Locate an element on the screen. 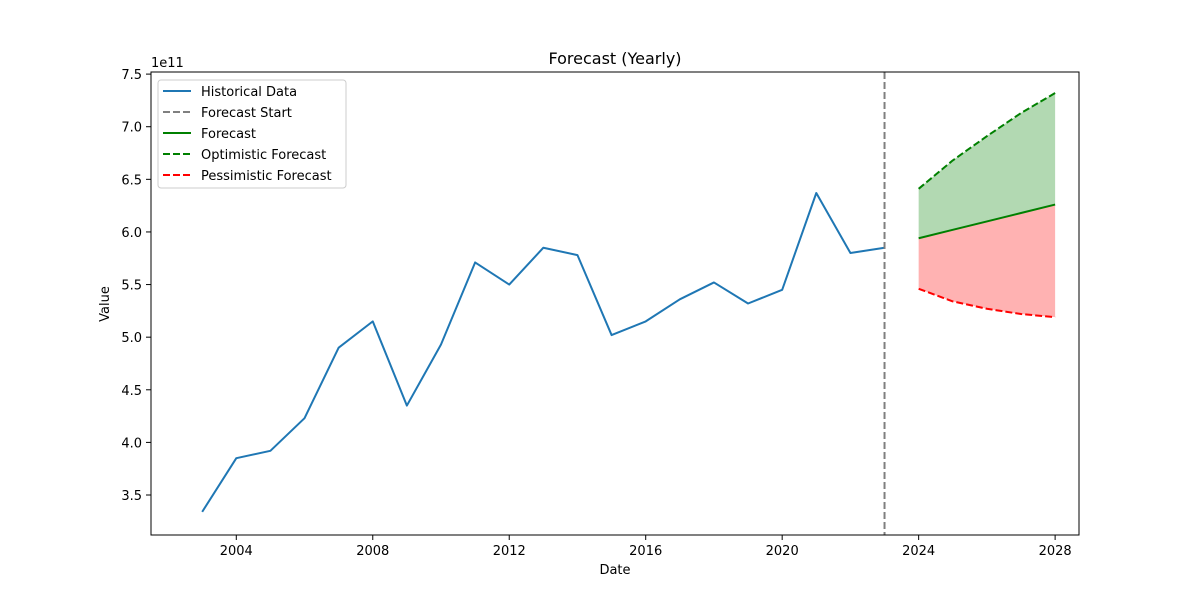  y-tick-label: 3.5 is located at coordinates (131, 496).